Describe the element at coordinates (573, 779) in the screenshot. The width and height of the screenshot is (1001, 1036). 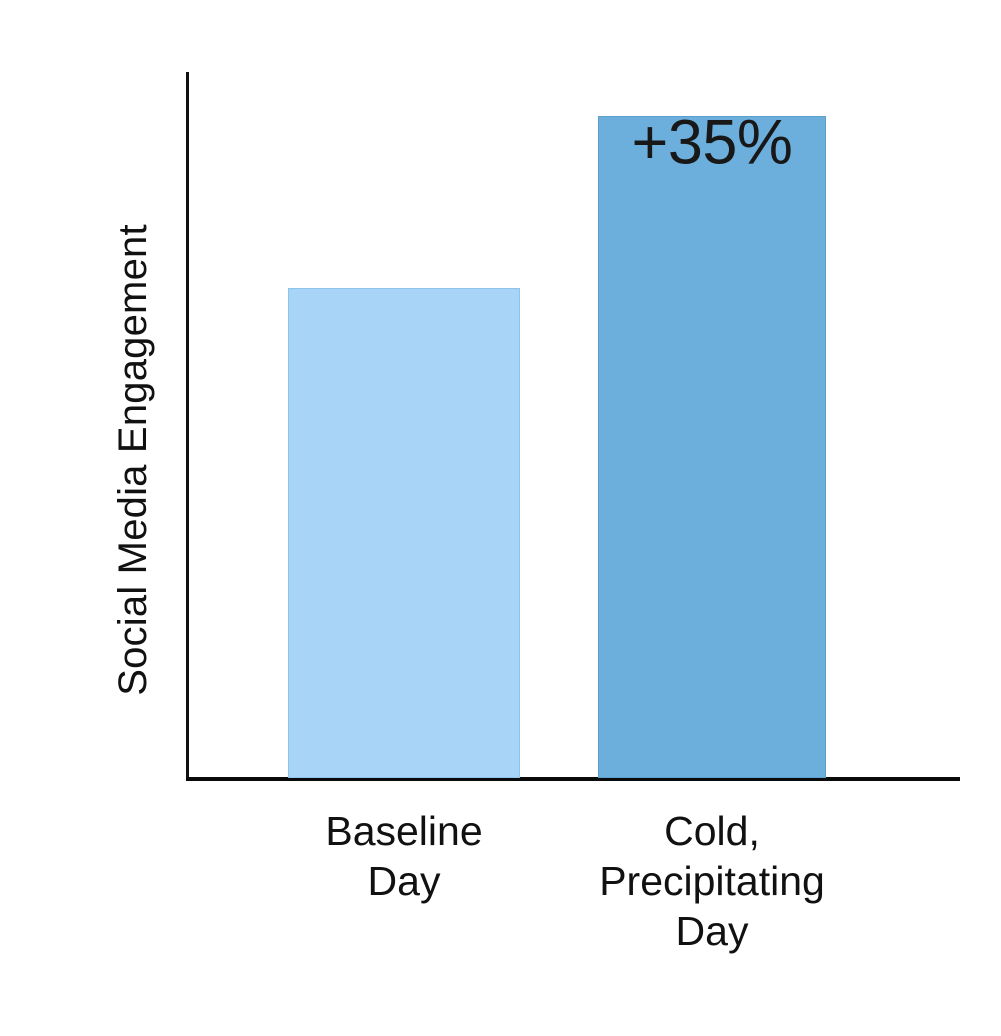
I see `x-axis-line` at that location.